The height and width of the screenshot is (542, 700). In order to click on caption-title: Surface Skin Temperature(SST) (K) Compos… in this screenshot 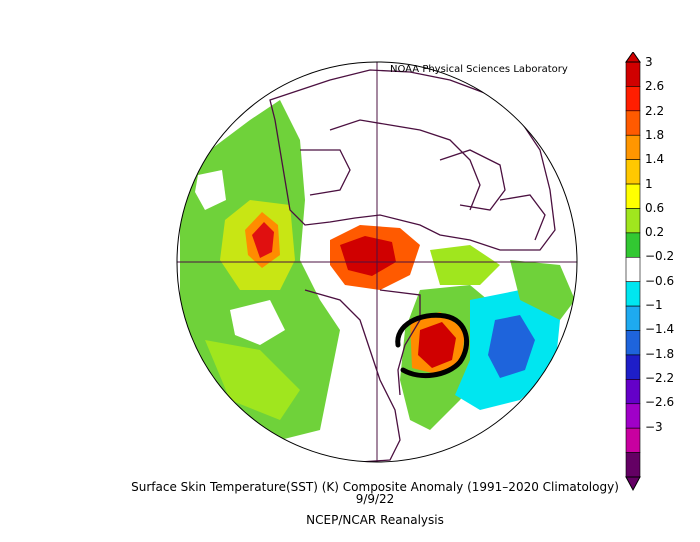, I will do `click(375, 487)`.